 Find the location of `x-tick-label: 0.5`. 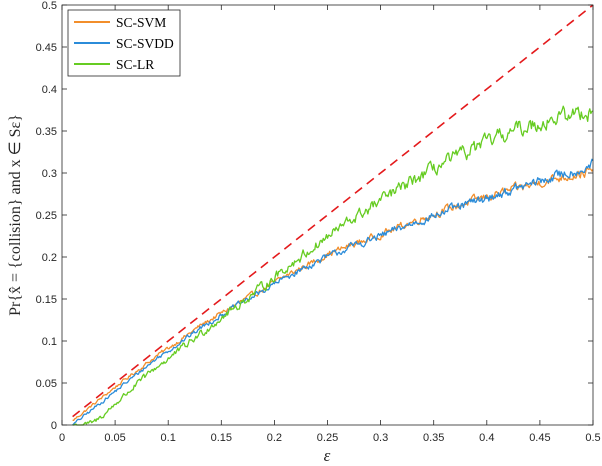

x-tick-label: 0.5 is located at coordinates (592, 438).